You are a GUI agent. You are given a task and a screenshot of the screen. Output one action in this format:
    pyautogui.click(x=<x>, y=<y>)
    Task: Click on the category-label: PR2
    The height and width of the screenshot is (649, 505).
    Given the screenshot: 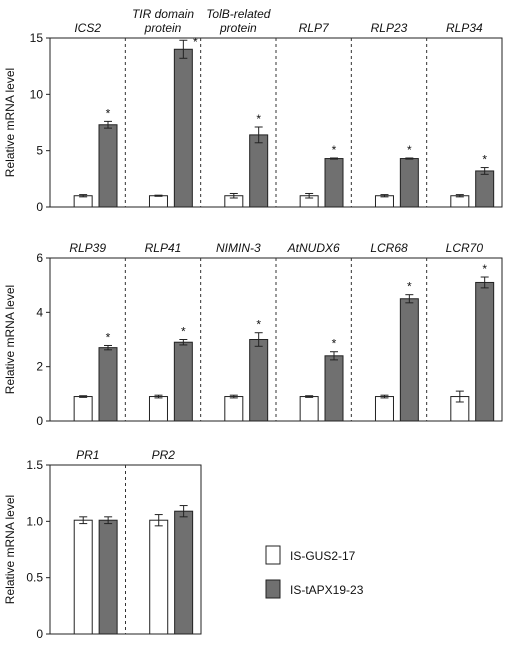 What is the action you would take?
    pyautogui.click(x=163, y=455)
    